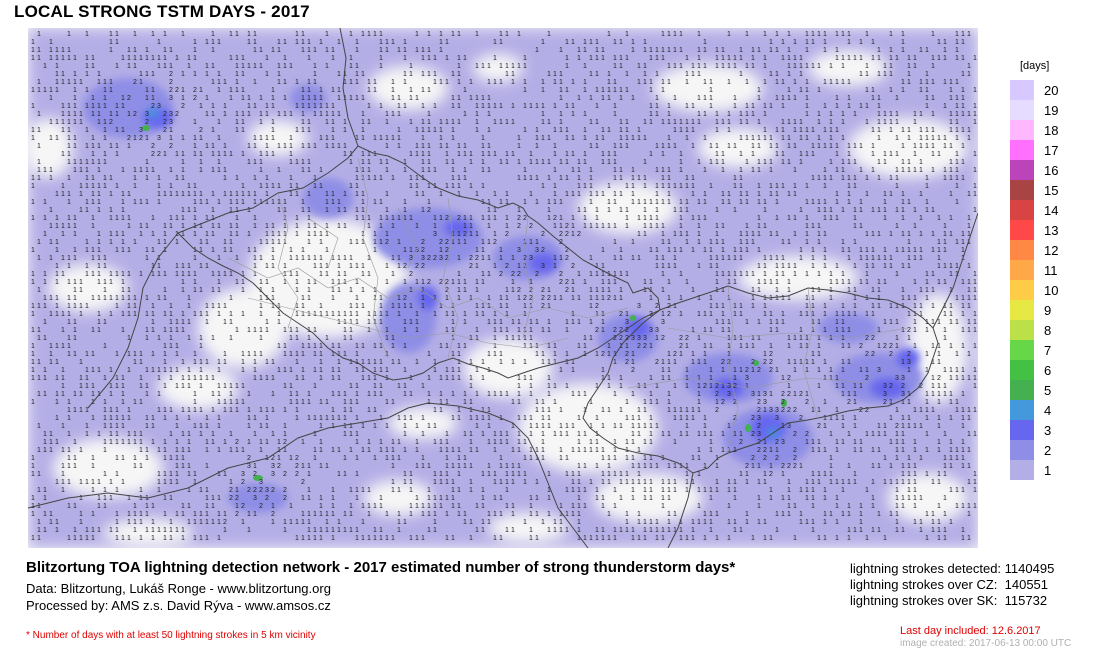 The image size is (1100, 650). Describe the element at coordinates (633, 338) in the screenshot. I see `day-digit: 3` at that location.